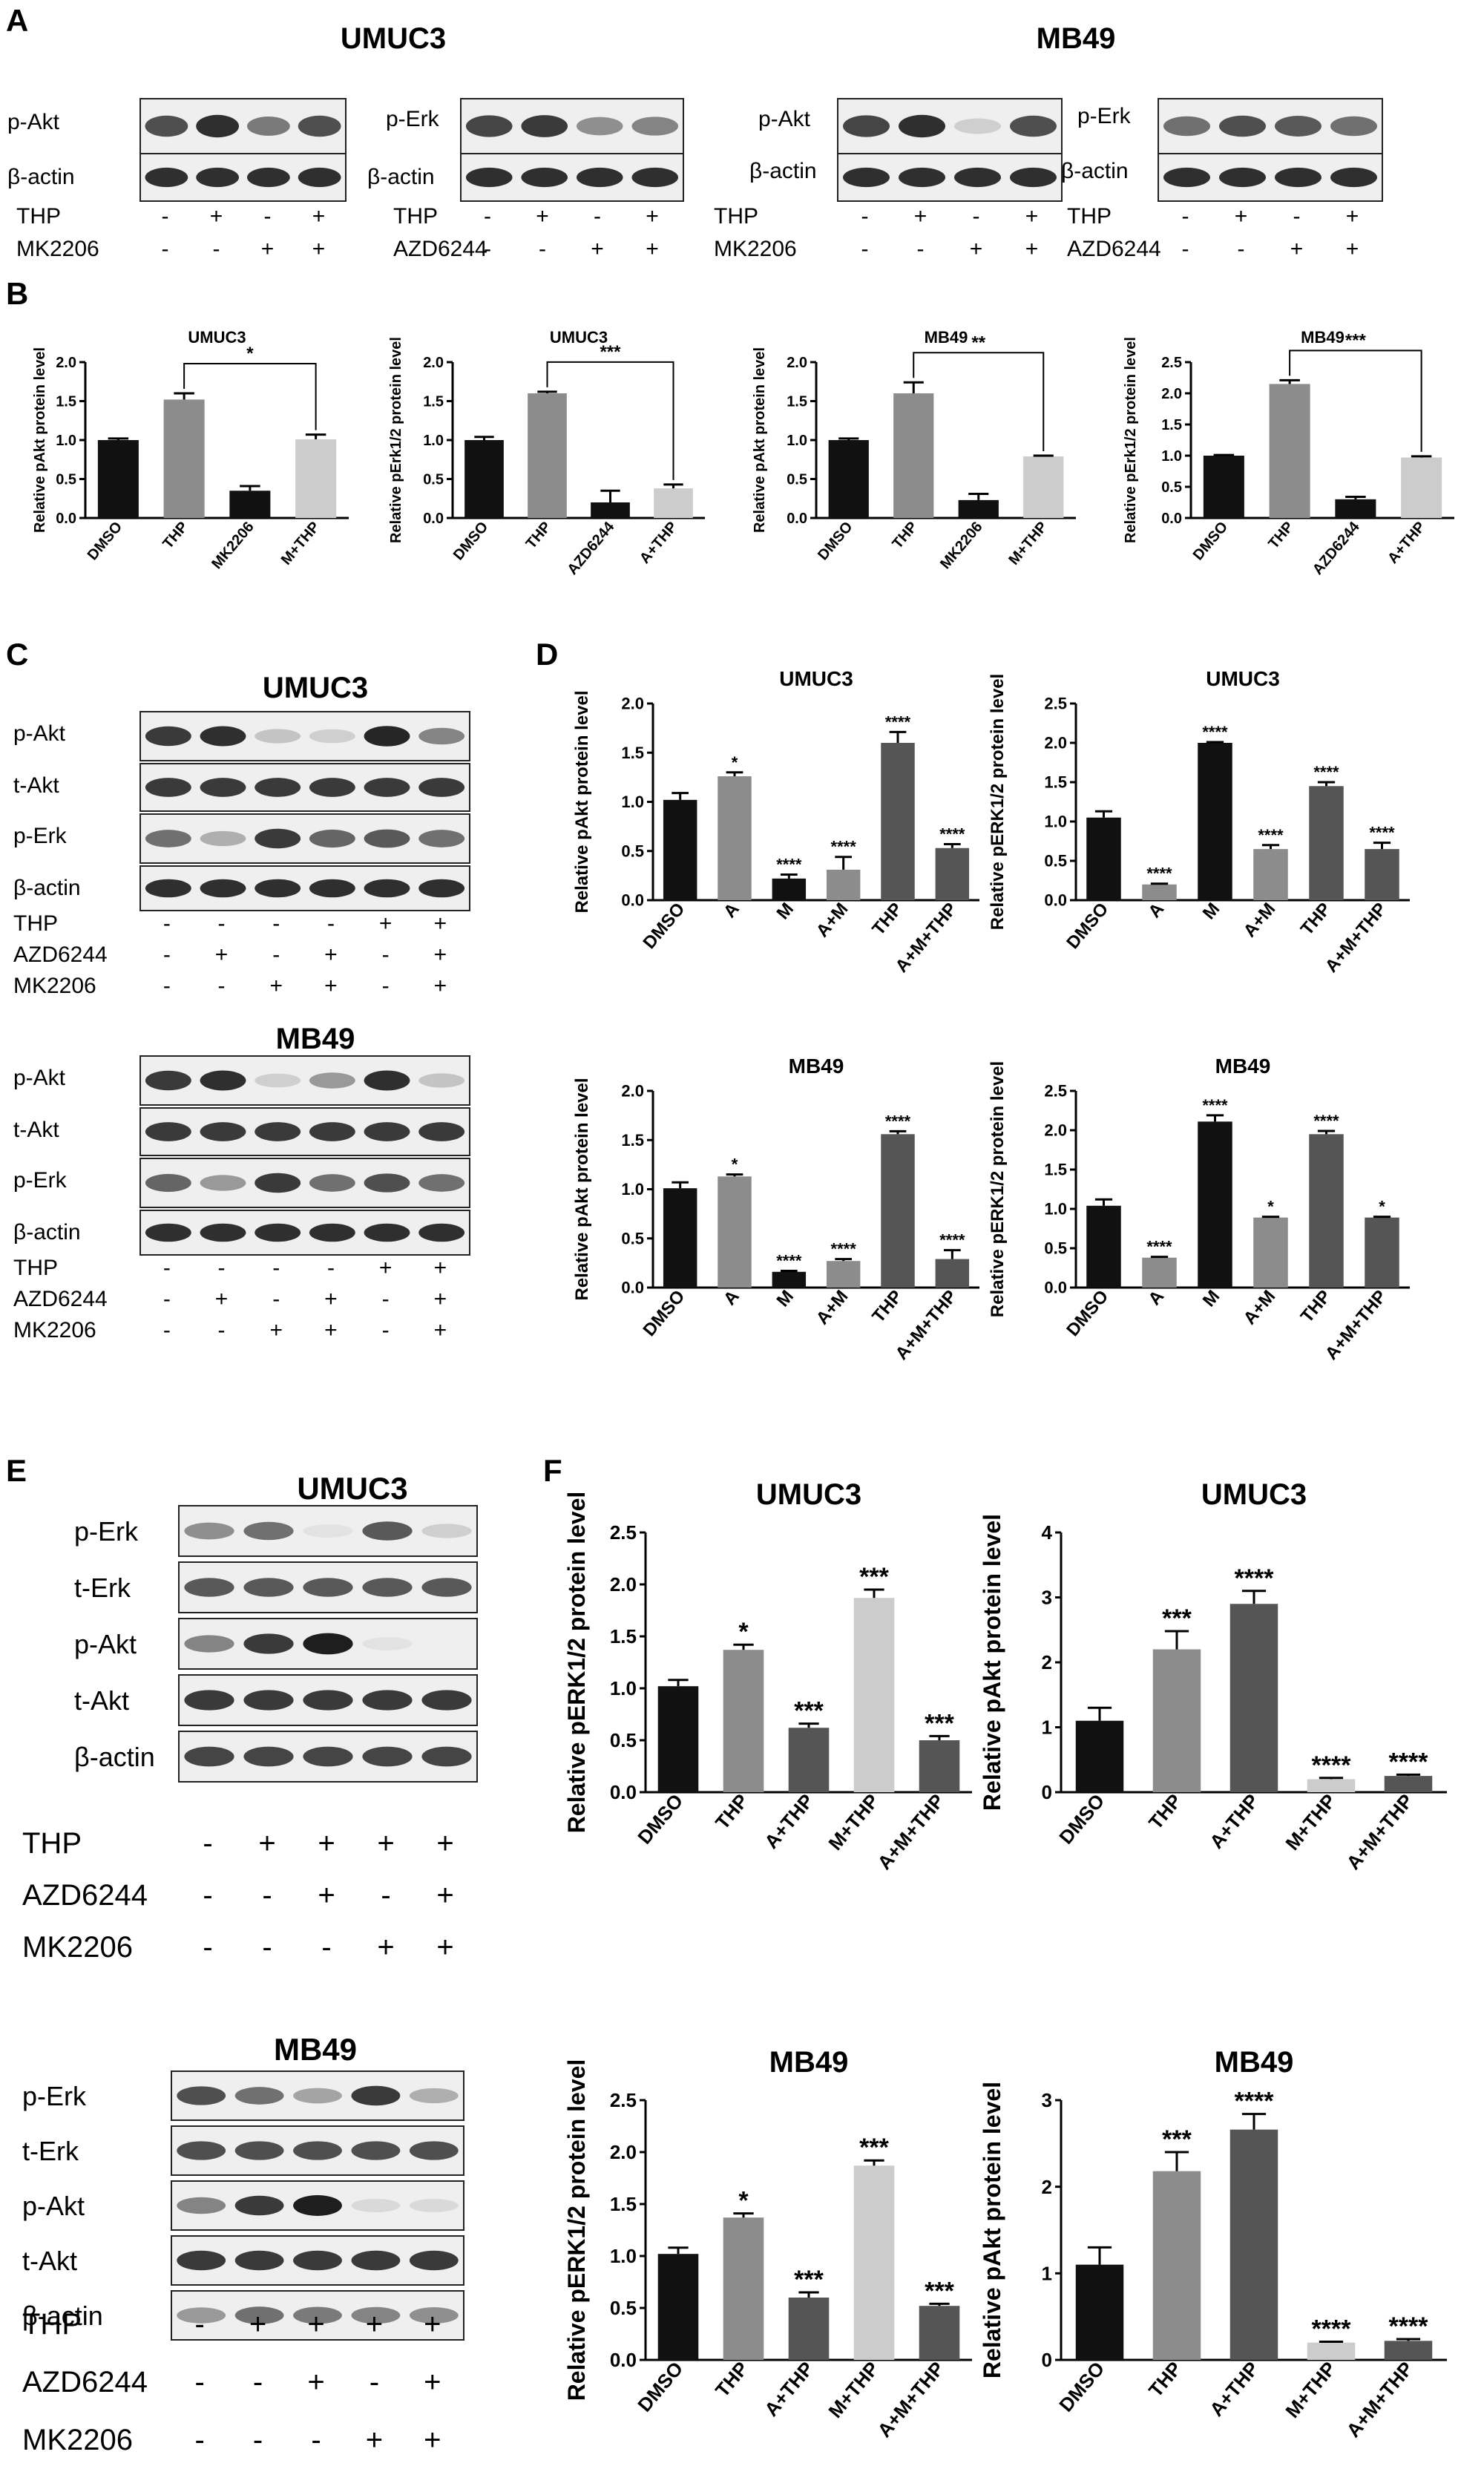 Image resolution: width=1484 pixels, height=2492 pixels. What do you see at coordinates (610, 420) in the screenshot?
I see `significance-bracket` at bounding box center [610, 420].